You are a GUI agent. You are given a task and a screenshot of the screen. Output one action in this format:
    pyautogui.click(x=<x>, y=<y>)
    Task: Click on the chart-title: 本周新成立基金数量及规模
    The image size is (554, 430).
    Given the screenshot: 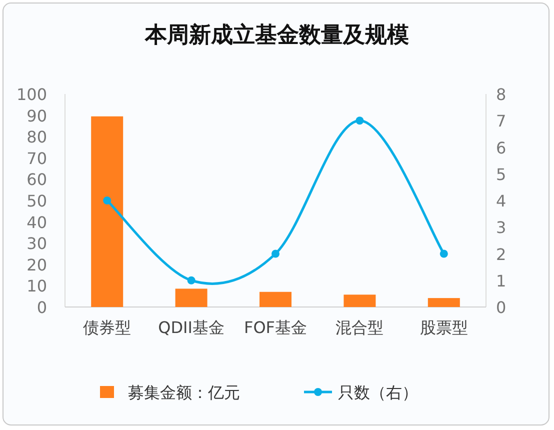 What is the action you would take?
    pyautogui.click(x=276, y=35)
    